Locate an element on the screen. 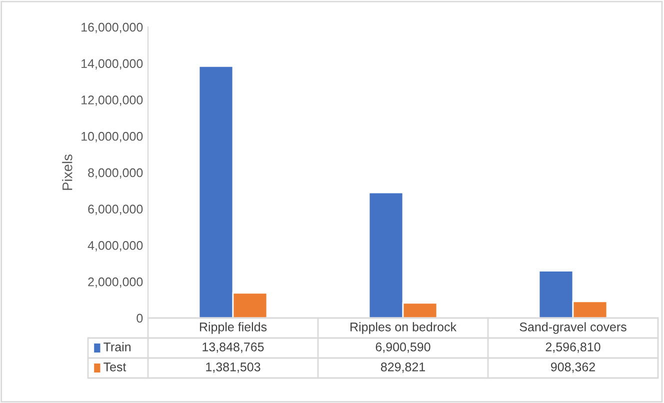 Image resolution: width=664 pixels, height=403 pixels. legend-label: Train is located at coordinates (117, 347).